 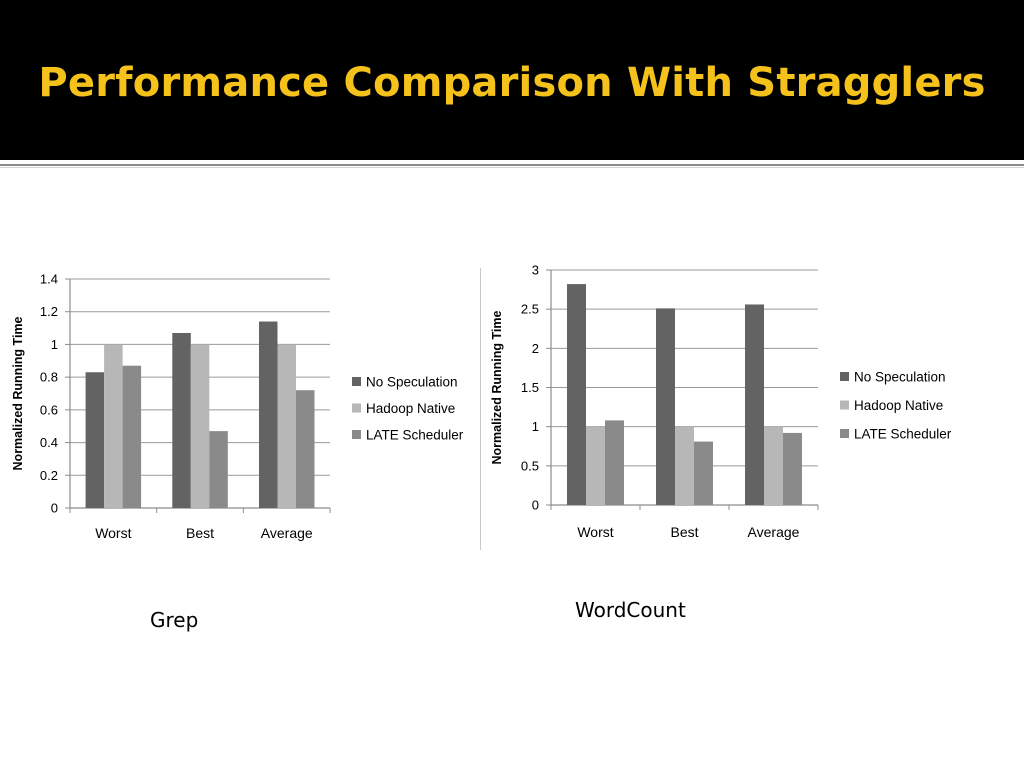 I want to click on y-tick-label: 0.6, so click(x=49, y=409).